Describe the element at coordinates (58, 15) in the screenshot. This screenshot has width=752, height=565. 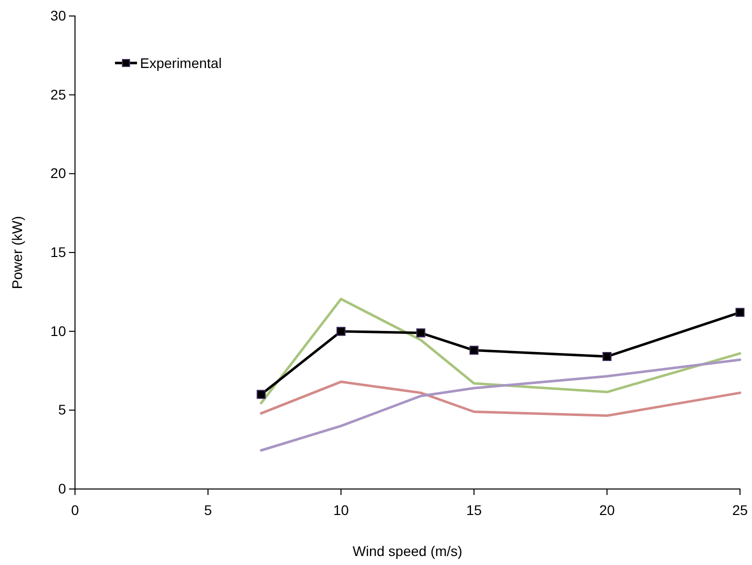
I see `y-tick-label: 30` at that location.